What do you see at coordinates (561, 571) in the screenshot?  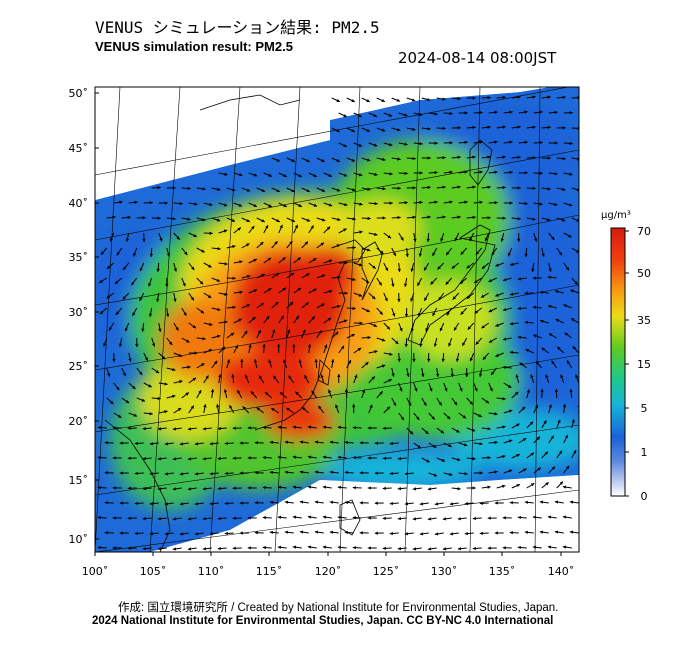 I see `longitude-label: 140˚` at bounding box center [561, 571].